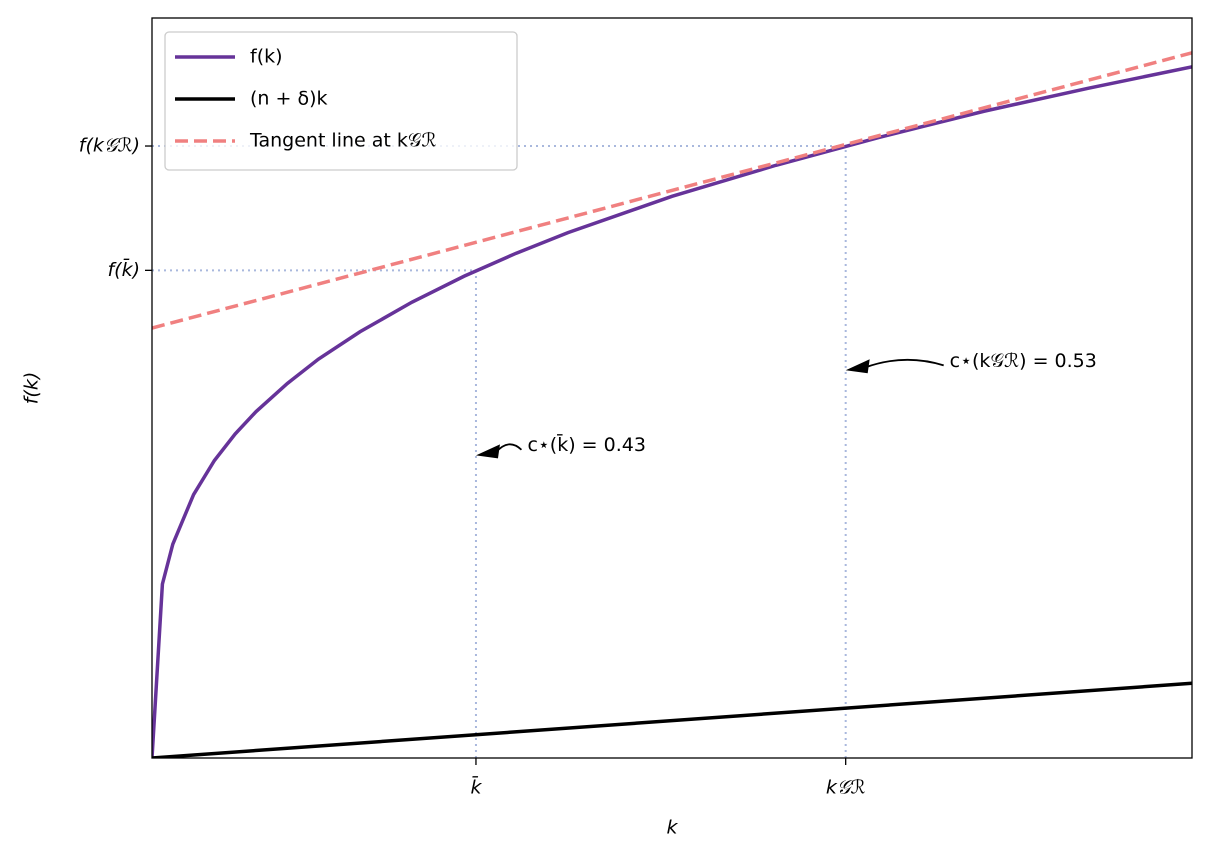 This screenshot has width=1212, height=862. Describe the element at coordinates (1023, 361) in the screenshot. I see `annotation-text: c⋆(k𝒢ℛ) = 0.53` at that location.